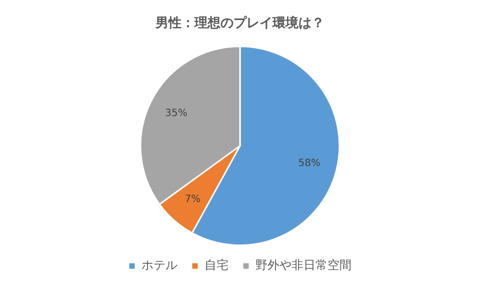 This screenshot has width=480, height=288. What do you see at coordinates (176, 113) in the screenshot?
I see `data-label: 35%` at bounding box center [176, 113].